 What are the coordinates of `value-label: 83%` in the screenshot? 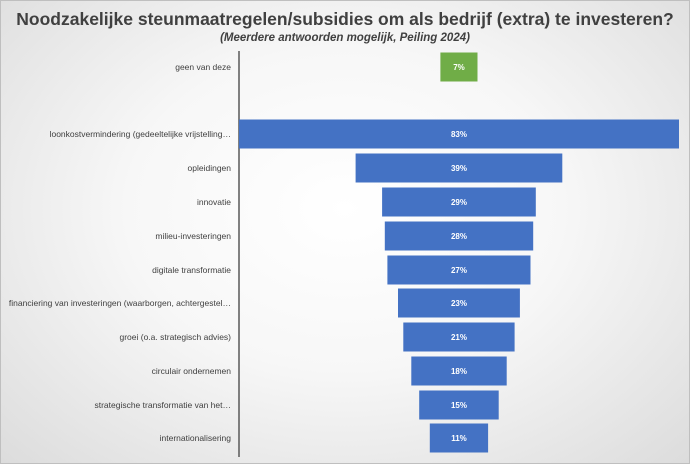 It's located at (459, 134).